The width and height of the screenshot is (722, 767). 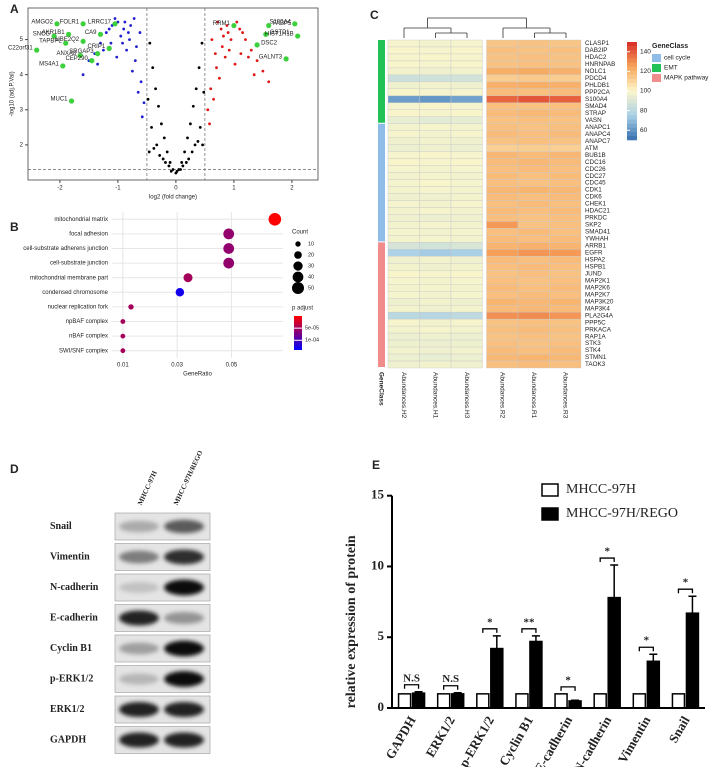 What do you see at coordinates (377, 564) in the screenshot?
I see `y-tick-label: 10` at bounding box center [377, 564].